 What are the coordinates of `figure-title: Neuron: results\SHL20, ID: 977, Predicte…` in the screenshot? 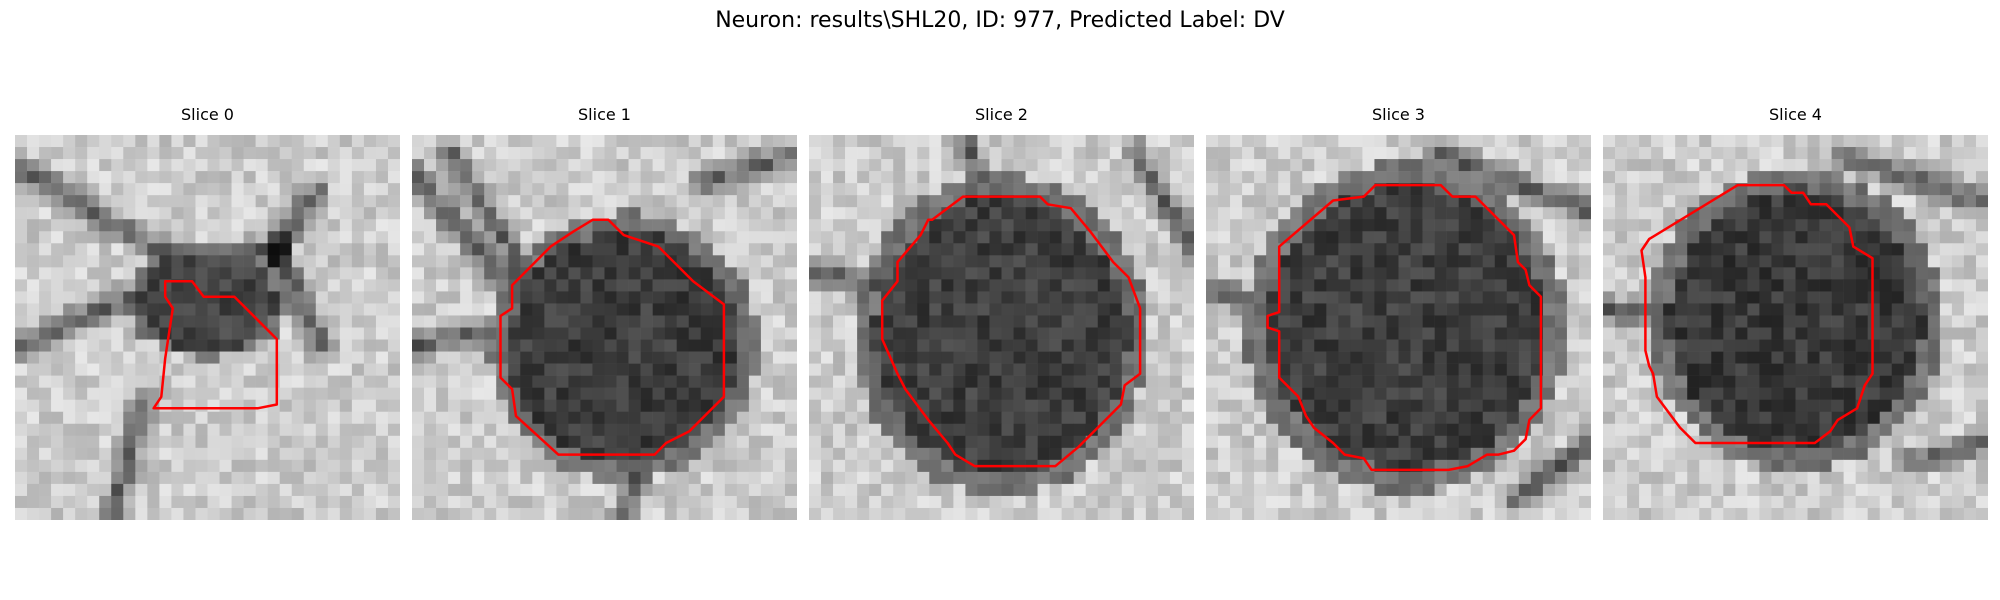 It's located at (1000, 20).